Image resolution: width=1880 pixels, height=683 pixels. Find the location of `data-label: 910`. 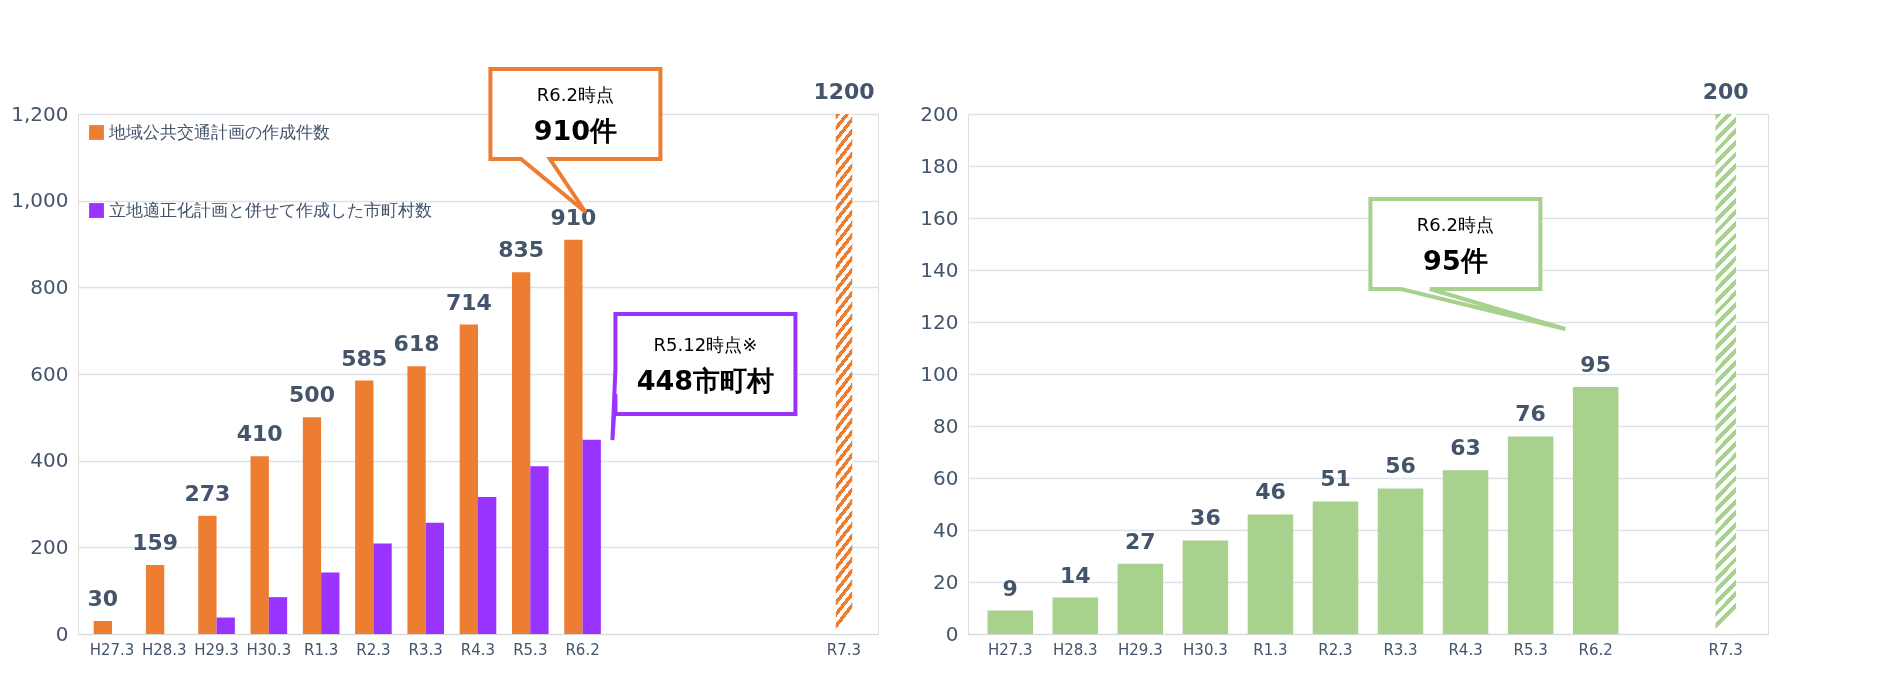

data-label: 910 is located at coordinates (573, 217).